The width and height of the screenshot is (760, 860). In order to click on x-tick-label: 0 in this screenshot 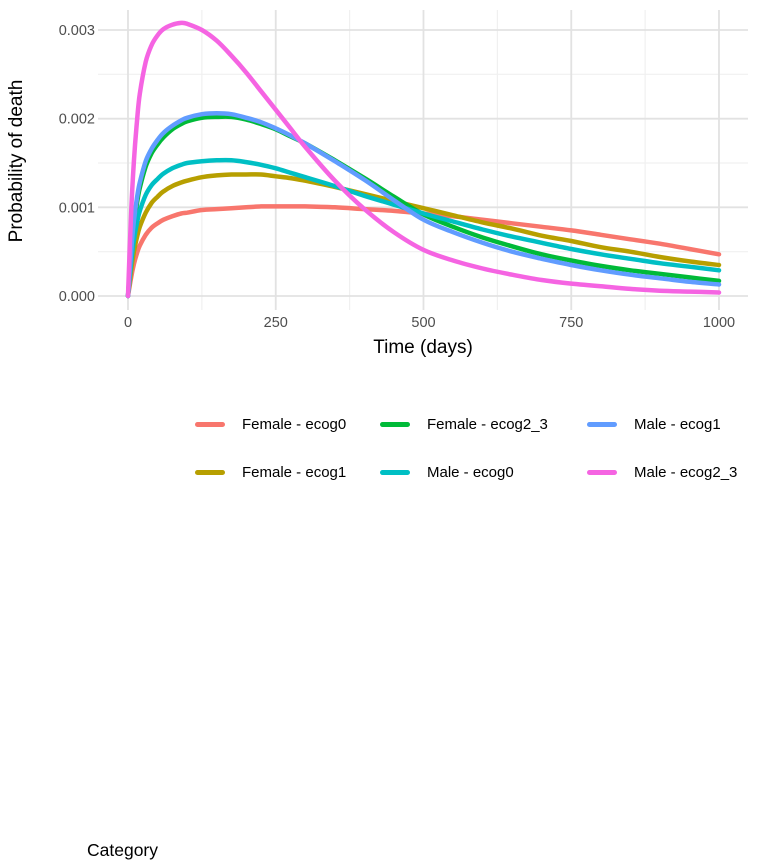, I will do `click(128, 323)`.